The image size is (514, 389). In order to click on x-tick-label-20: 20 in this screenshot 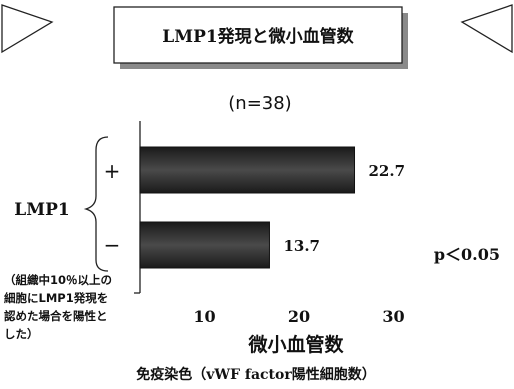, I will do `click(299, 316)`.